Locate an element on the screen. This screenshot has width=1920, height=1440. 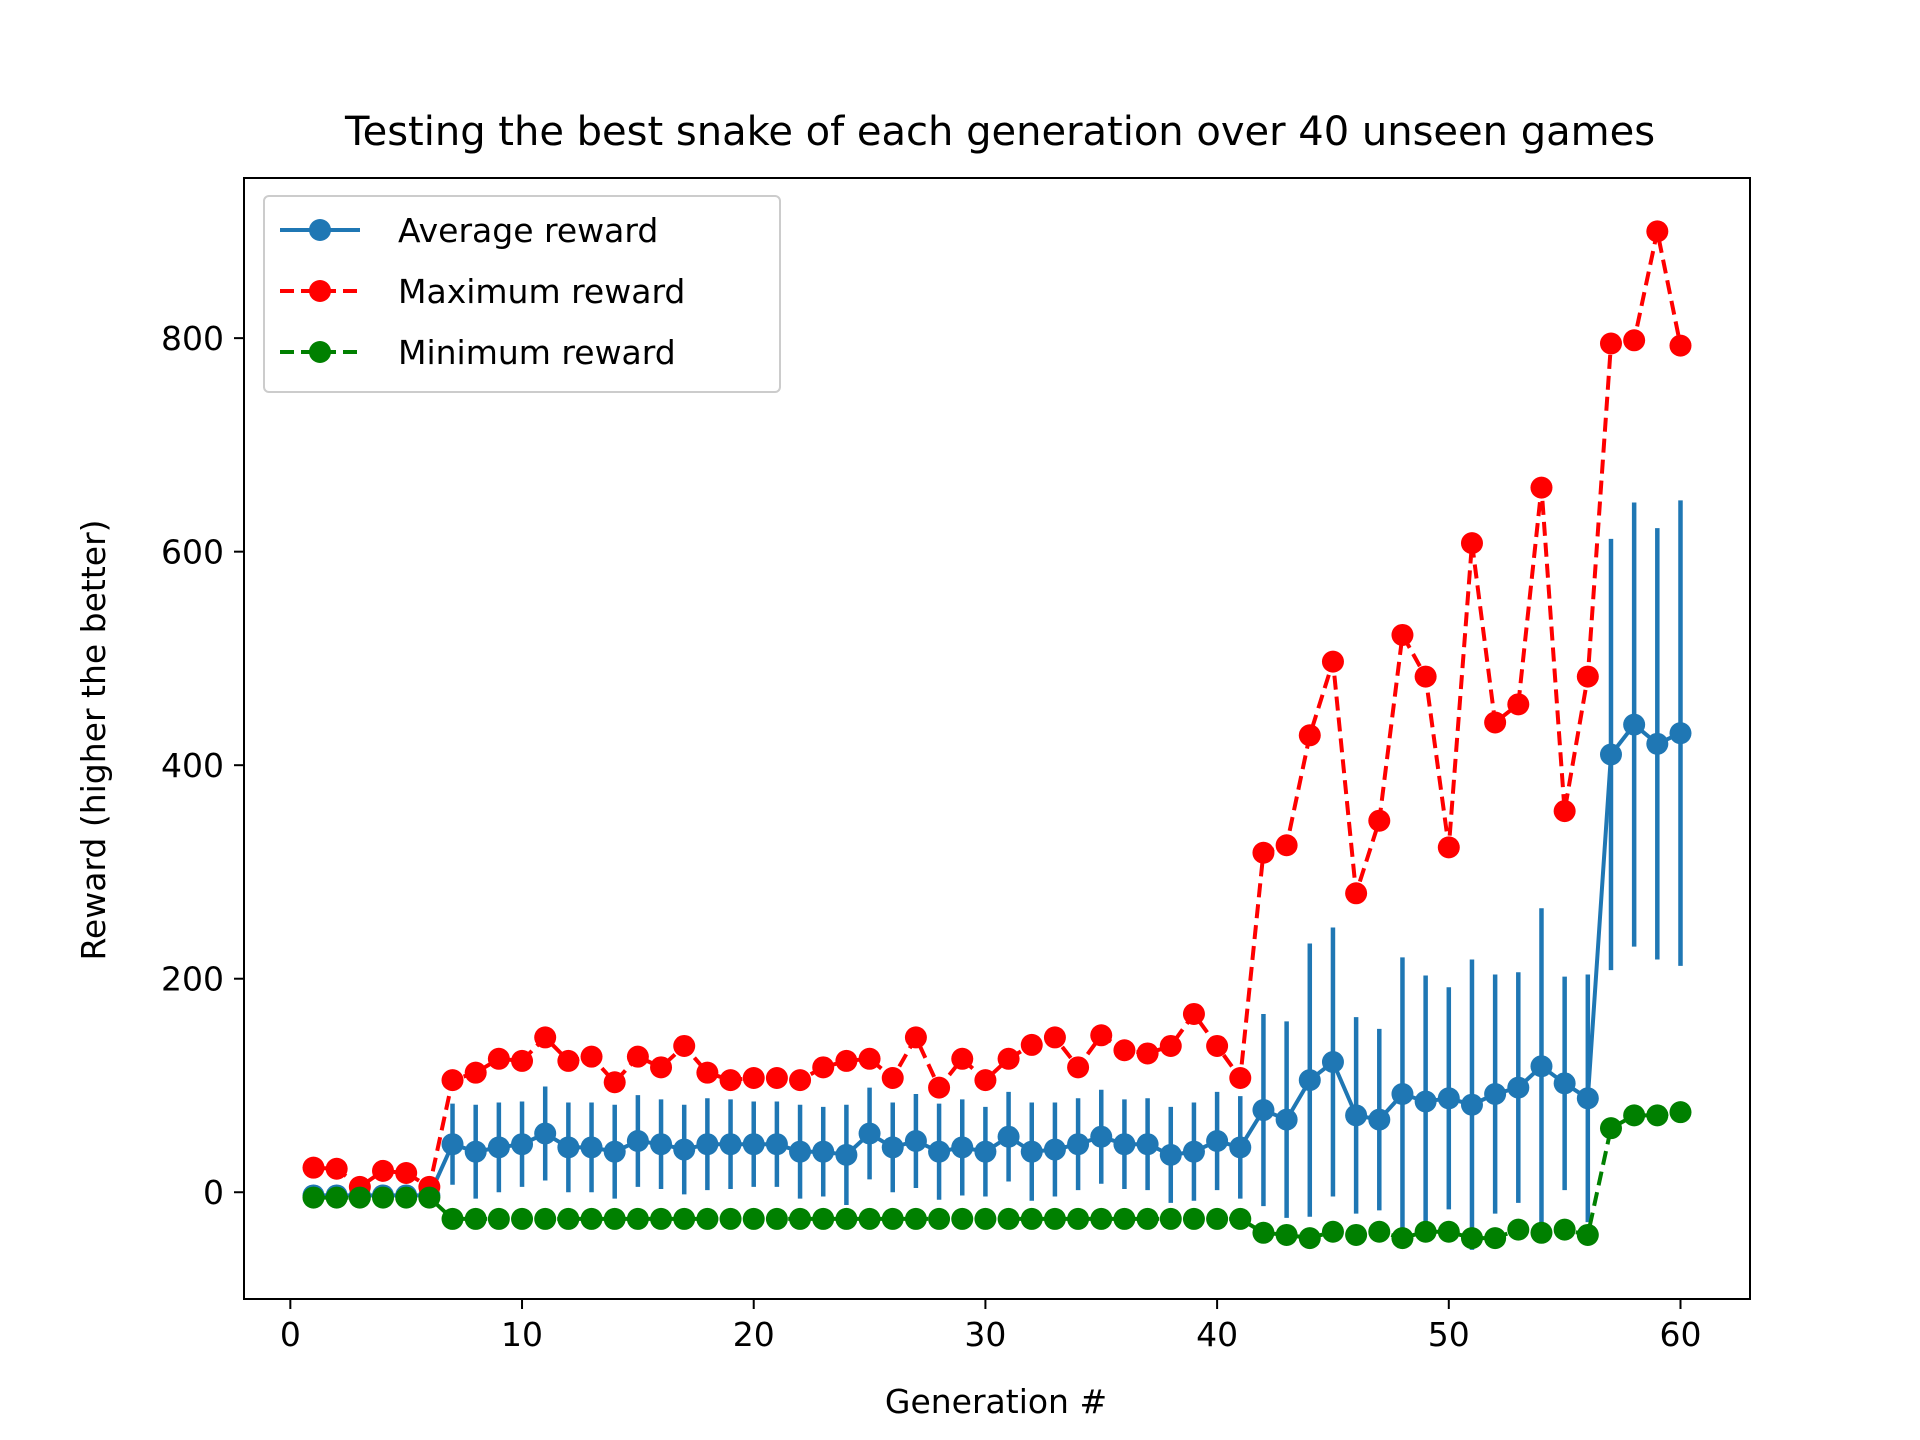
y-tick-label: 400 is located at coordinates (192, 765).